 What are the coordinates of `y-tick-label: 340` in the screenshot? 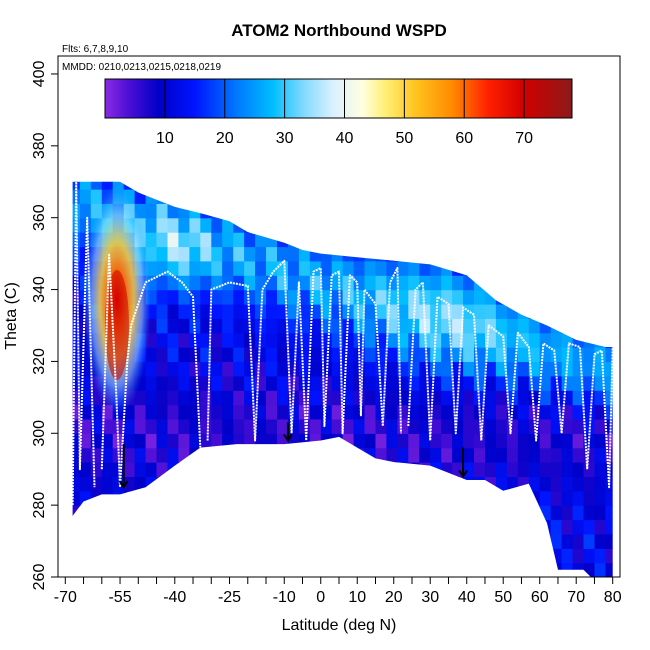 It's located at (39, 289).